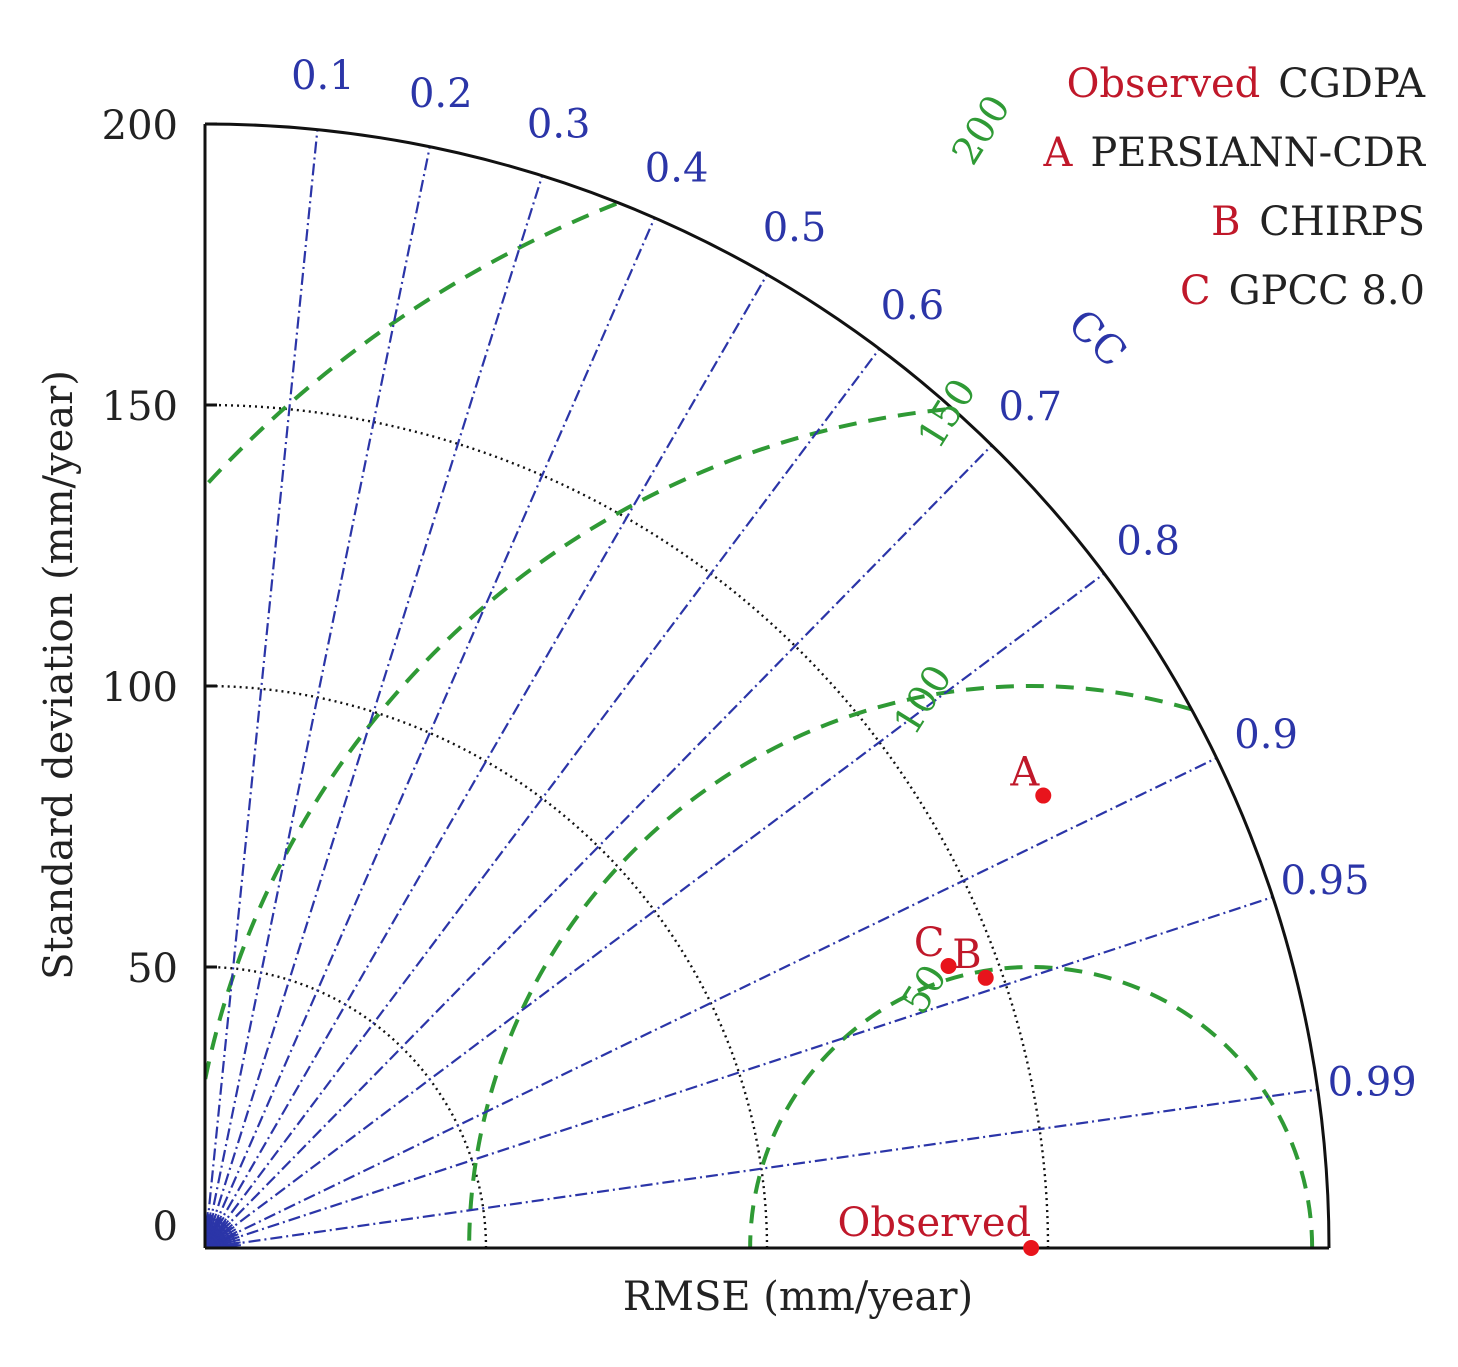  Describe the element at coordinates (1266, 735) in the screenshot. I see `cc-tick-label: 0.9` at that location.